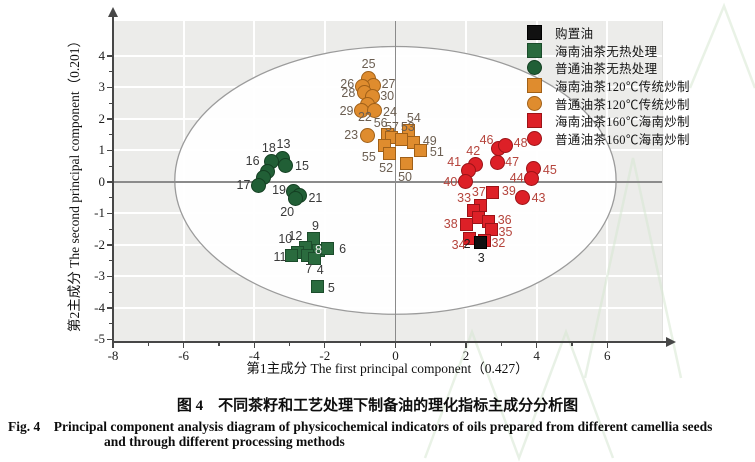 The image size is (755, 462). What do you see at coordinates (622, 87) in the screenshot?
I see `legend-label: 海南油茶120℃传统炒制` at bounding box center [622, 87].